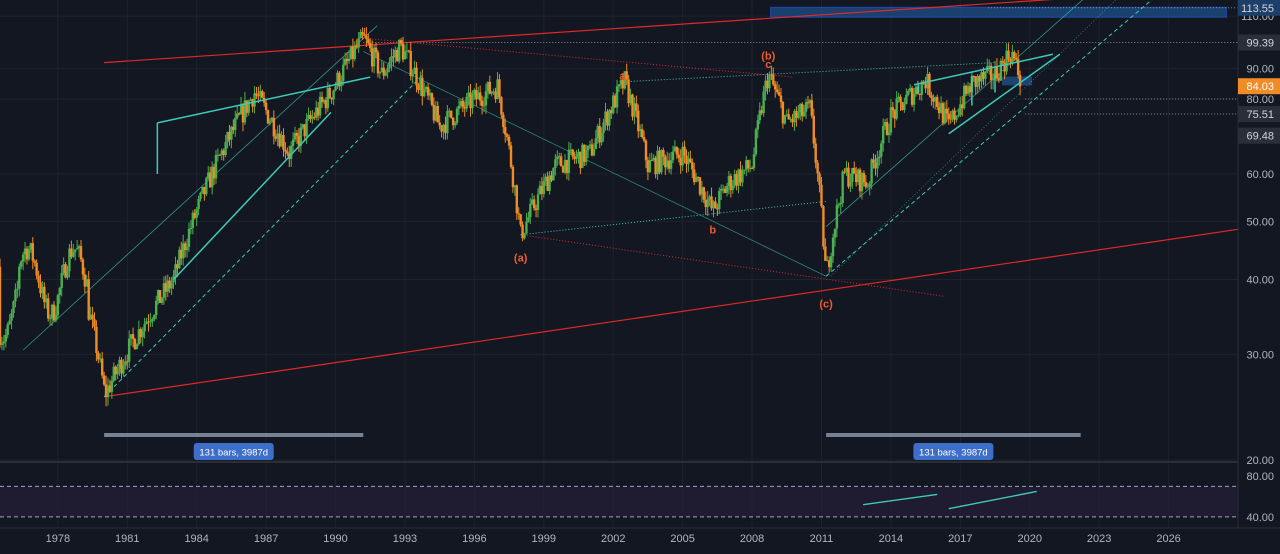 The image size is (1280, 554). Describe the element at coordinates (622, 77) in the screenshot. I see `wave-label: a` at that location.